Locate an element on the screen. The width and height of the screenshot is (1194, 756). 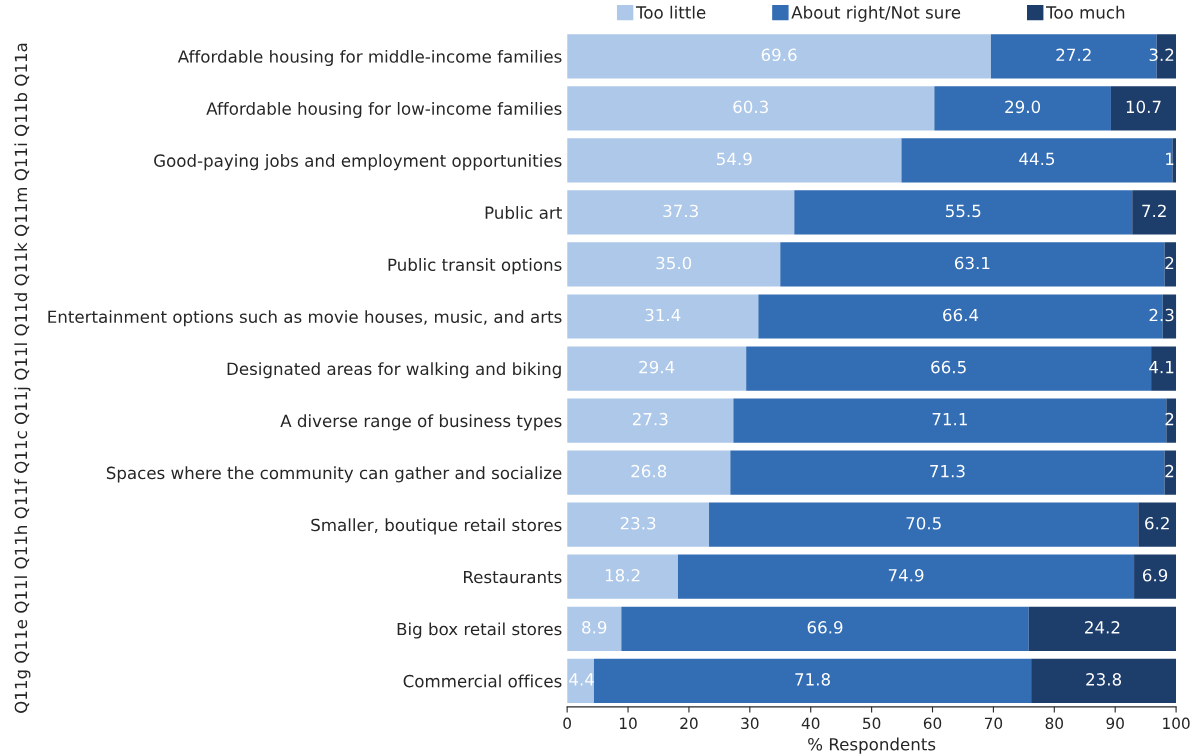
x-tick-label: 50 is located at coordinates (872, 723).